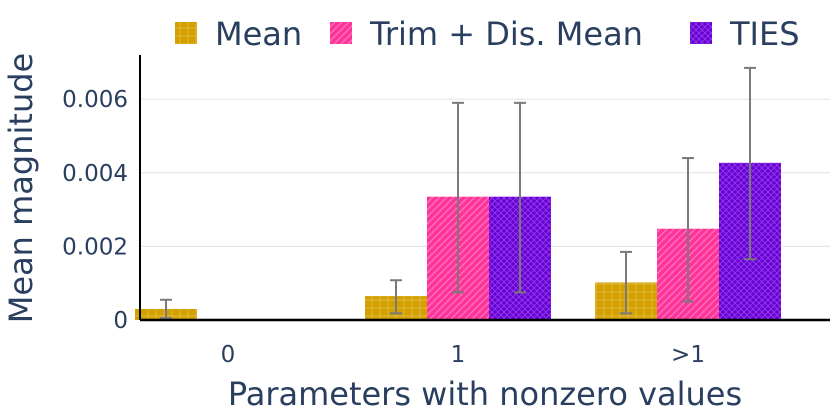 The height and width of the screenshot is (415, 830). Describe the element at coordinates (120, 321) in the screenshot. I see `y-tick-label: 0` at that location.